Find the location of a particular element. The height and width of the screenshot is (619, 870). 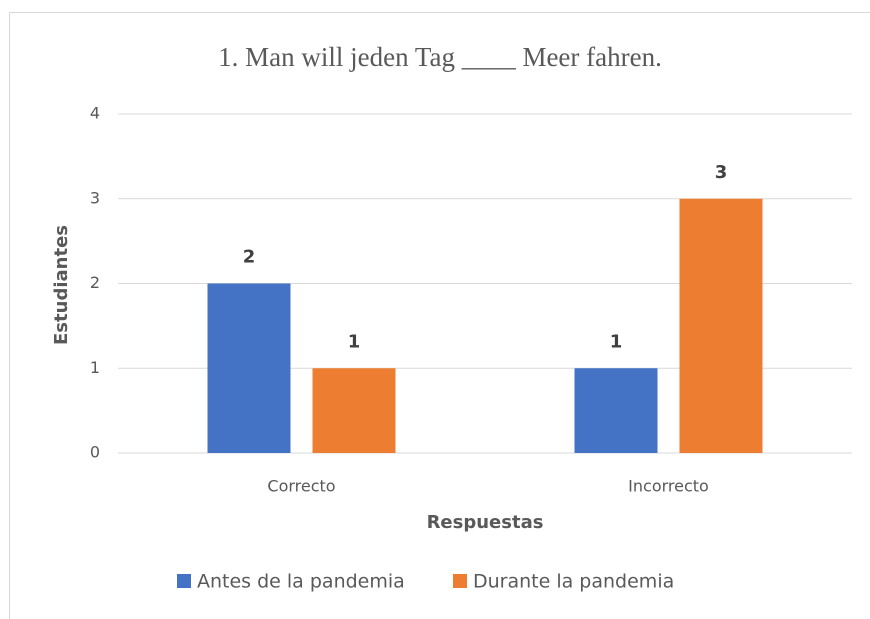

x-tick-label: Incorrecto is located at coordinates (668, 486).